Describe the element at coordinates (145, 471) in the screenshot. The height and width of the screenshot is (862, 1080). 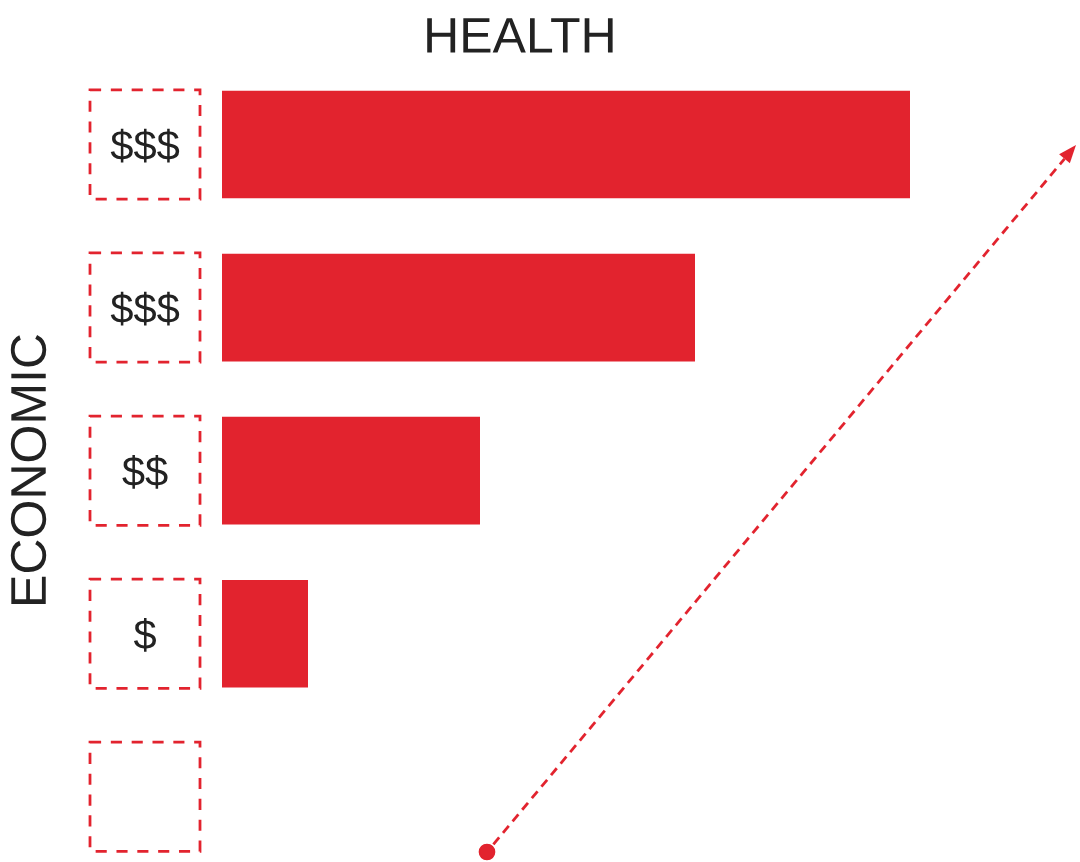
I see `y-tick-label: $$` at that location.